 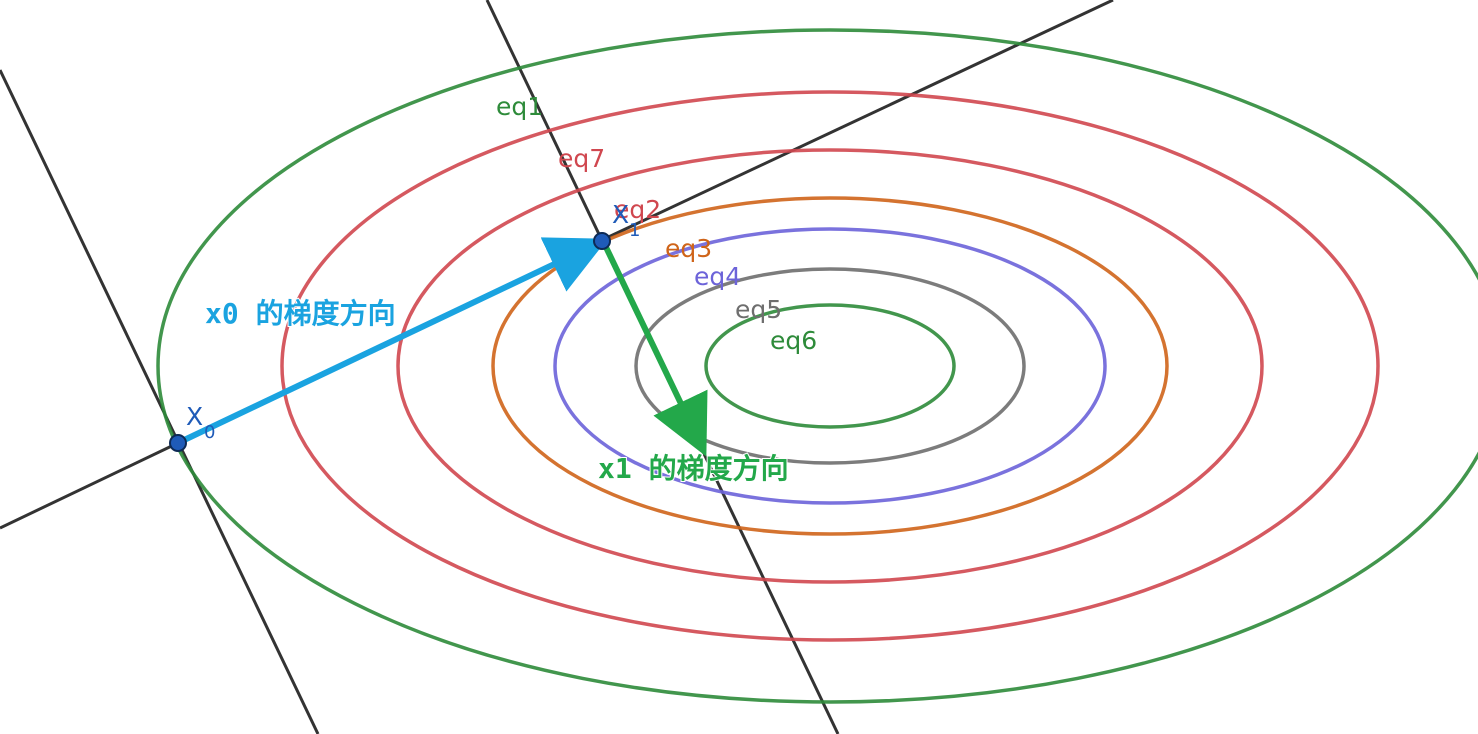 I want to click on ellipse-eq4, so click(x=830, y=366).